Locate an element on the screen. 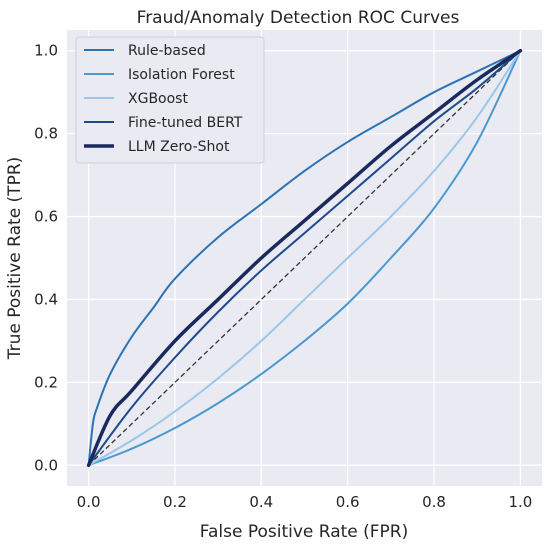 This screenshot has height=547, width=550. x-tick-label: 0.6 is located at coordinates (348, 502).